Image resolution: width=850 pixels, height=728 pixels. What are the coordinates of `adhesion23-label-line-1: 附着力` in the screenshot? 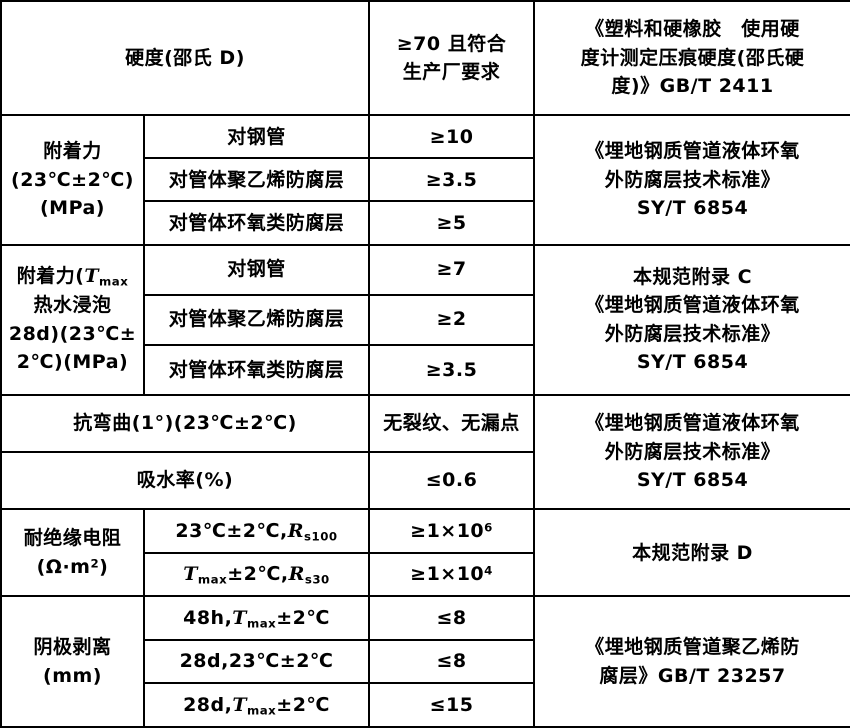 It's located at (72, 151).